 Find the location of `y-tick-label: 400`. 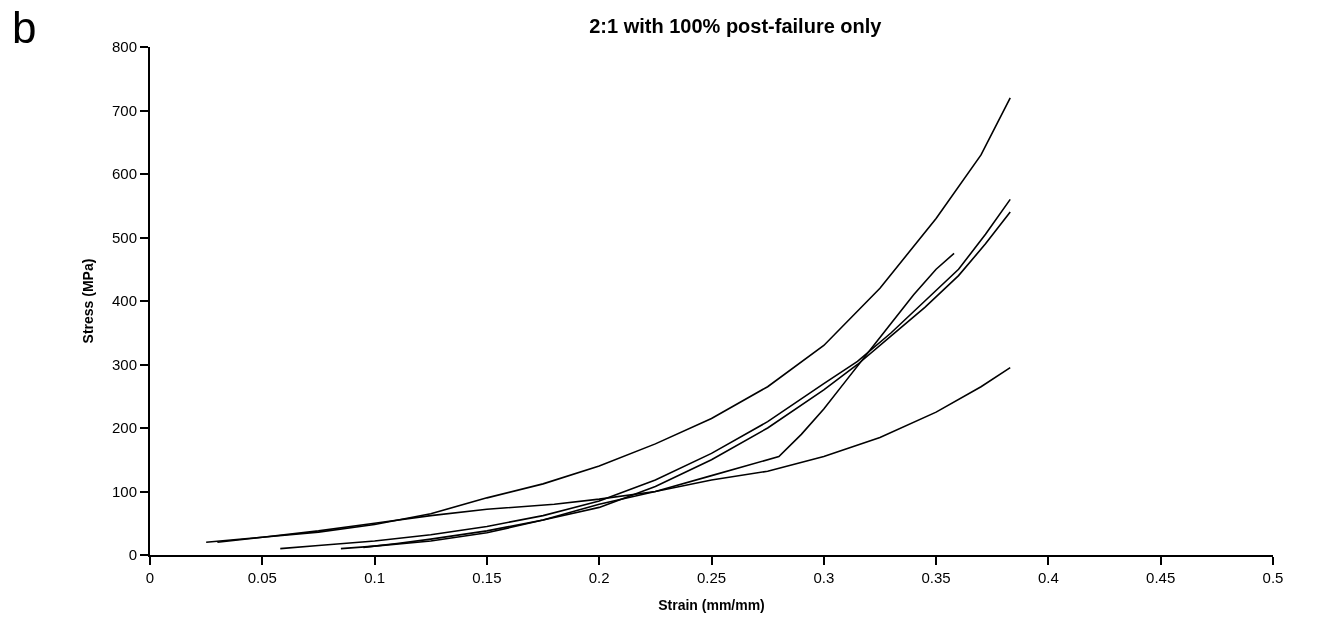

y-tick-label: 400 is located at coordinates (124, 301).